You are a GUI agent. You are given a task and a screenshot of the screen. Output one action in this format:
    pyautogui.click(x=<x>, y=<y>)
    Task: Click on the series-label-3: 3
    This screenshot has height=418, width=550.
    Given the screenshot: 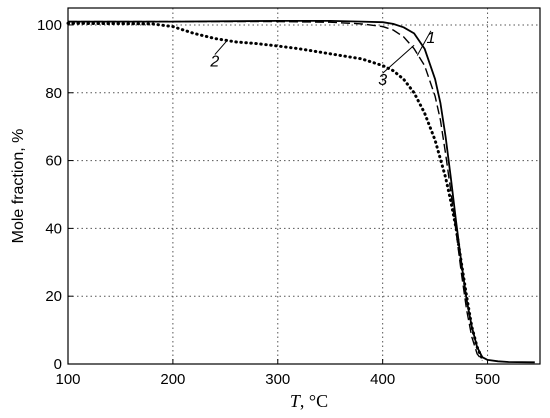 What is the action you would take?
    pyautogui.click(x=382, y=80)
    